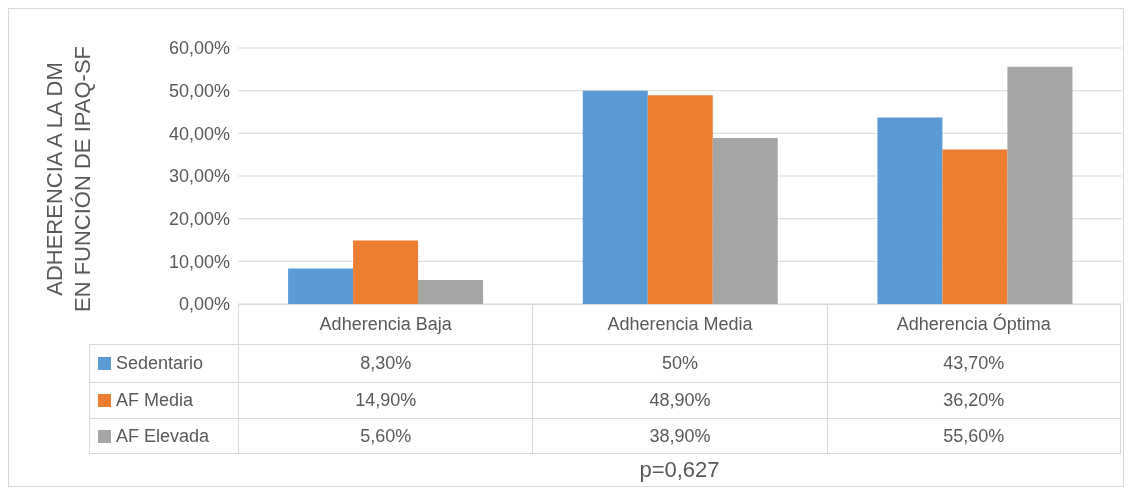 The image size is (1132, 495). What do you see at coordinates (199, 176) in the screenshot?
I see `y-tick-label: 30,00%` at bounding box center [199, 176].